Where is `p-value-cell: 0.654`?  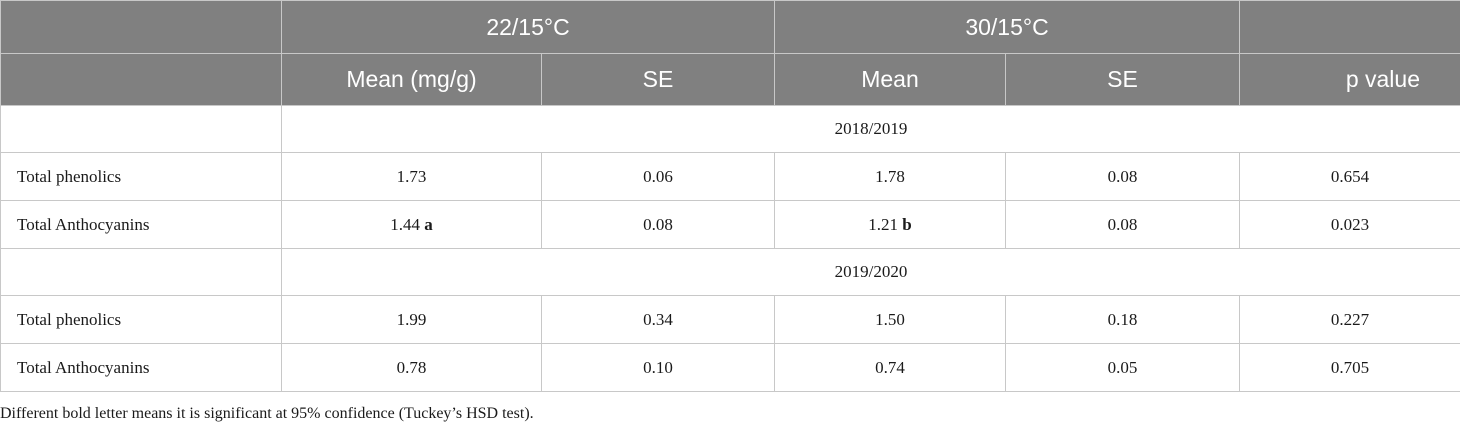
p-value-cell: 0.654 is located at coordinates (1349, 176).